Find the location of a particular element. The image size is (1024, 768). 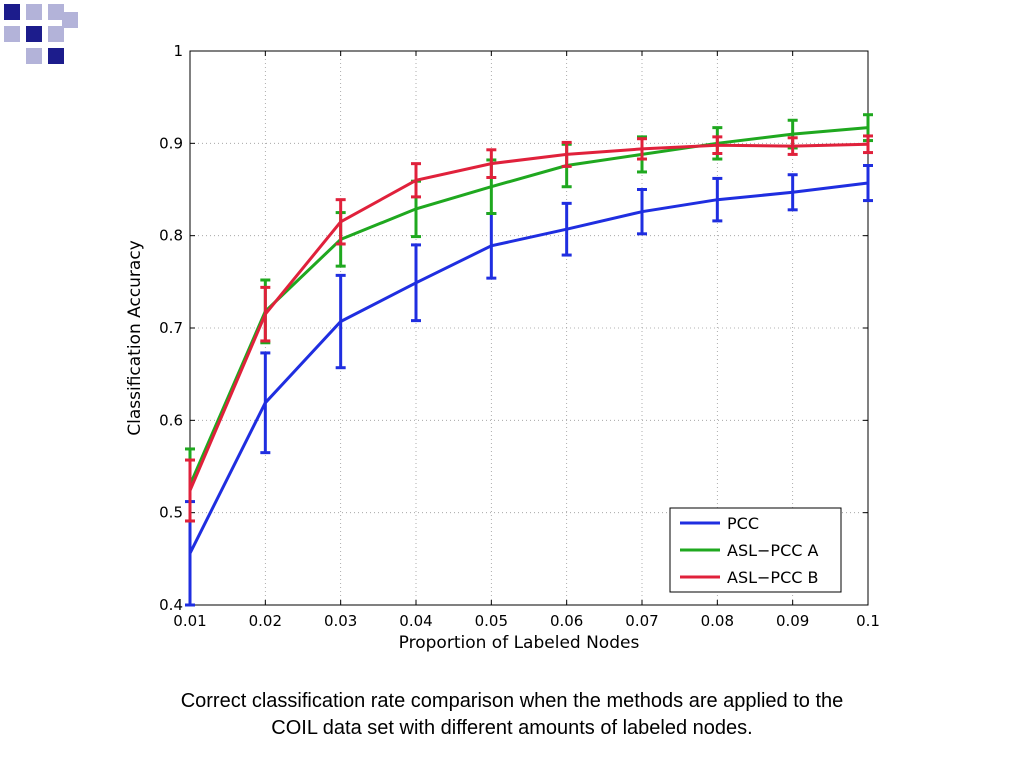

x-tick-label: 0.02 is located at coordinates (265, 621).